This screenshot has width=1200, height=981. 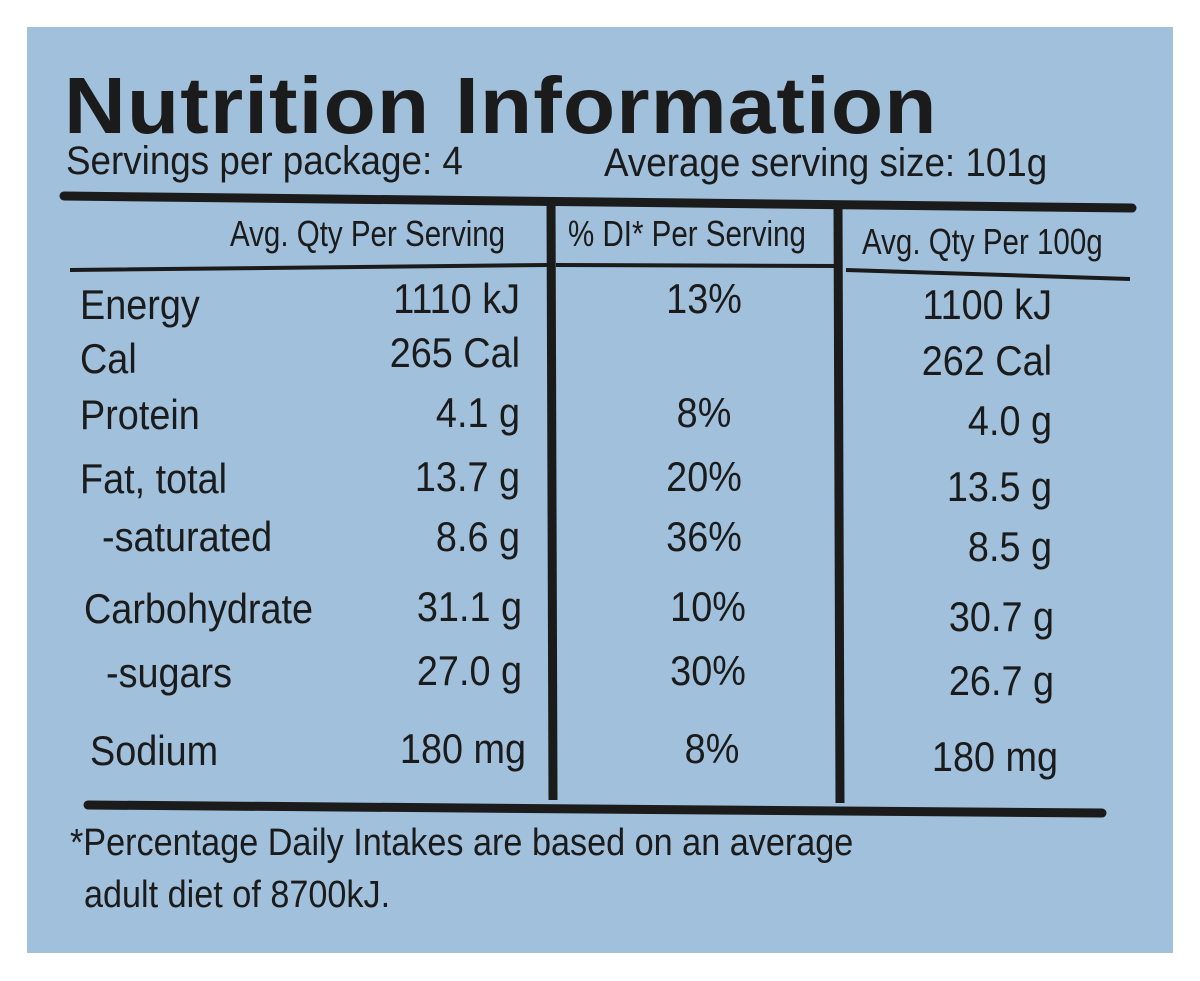 I want to click on footnote-line-2: adult diet of 8700kJ., so click(x=237, y=895).